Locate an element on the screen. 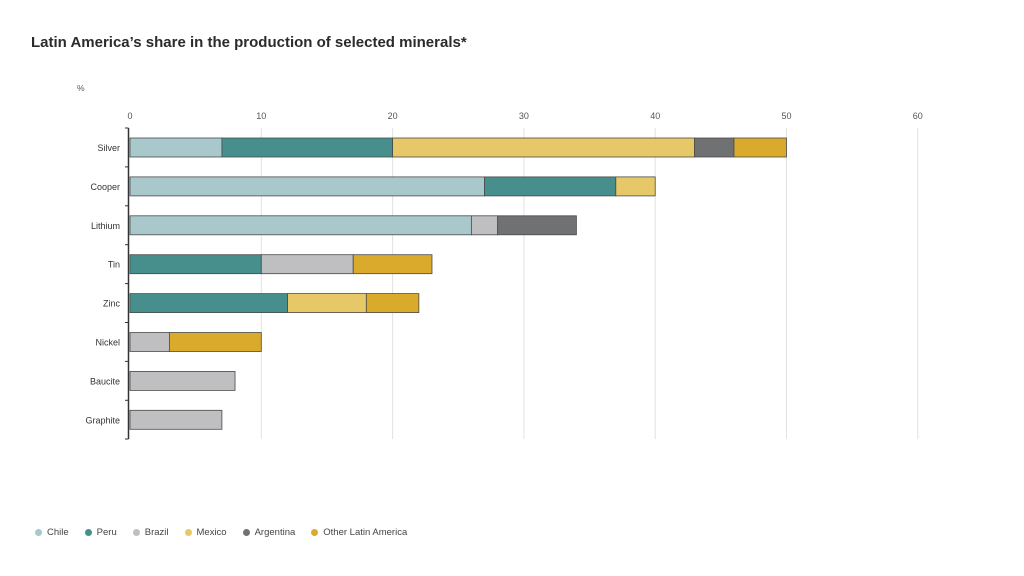  bar-silver-chile is located at coordinates (176, 147).